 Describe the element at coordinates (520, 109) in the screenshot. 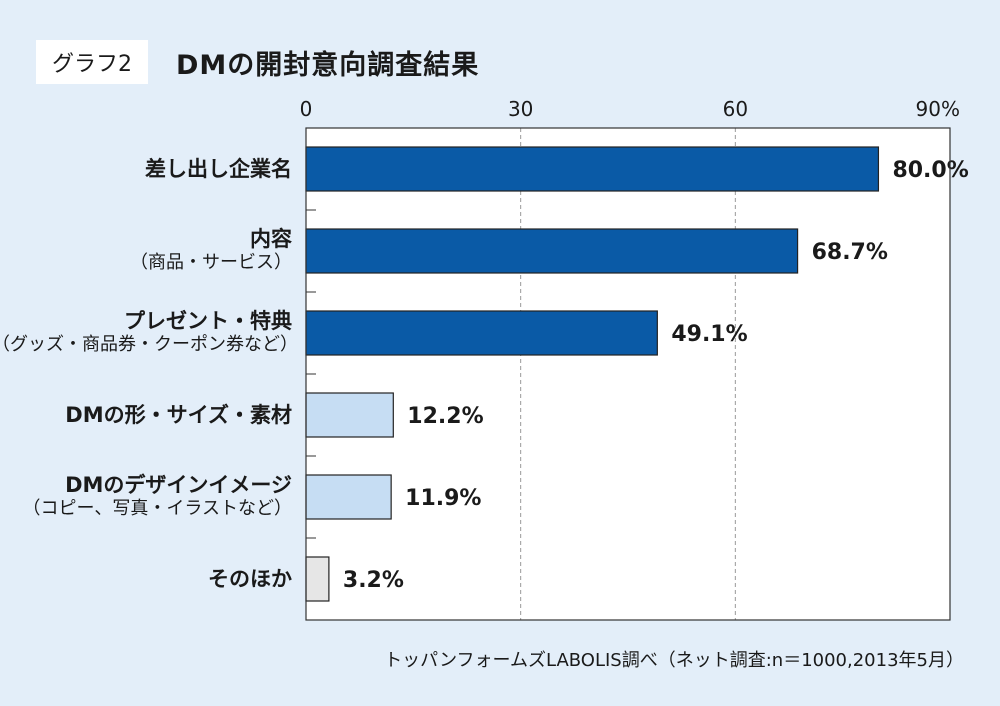

I see `x-tick-label: 30` at that location.